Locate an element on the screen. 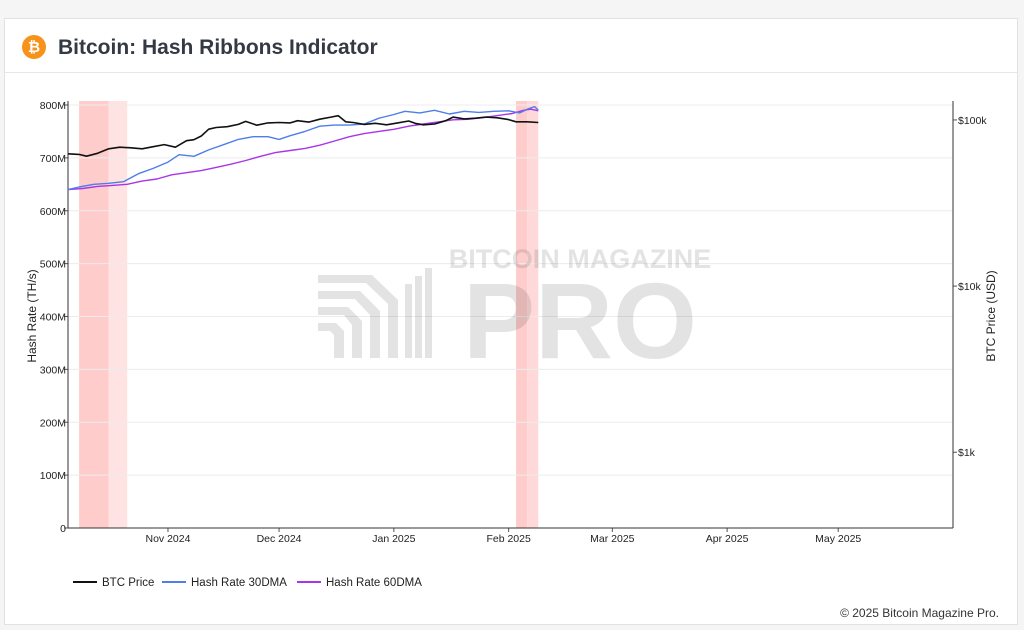 This screenshot has width=1024, height=630. y2-tick-label: $10k is located at coordinates (970, 287).